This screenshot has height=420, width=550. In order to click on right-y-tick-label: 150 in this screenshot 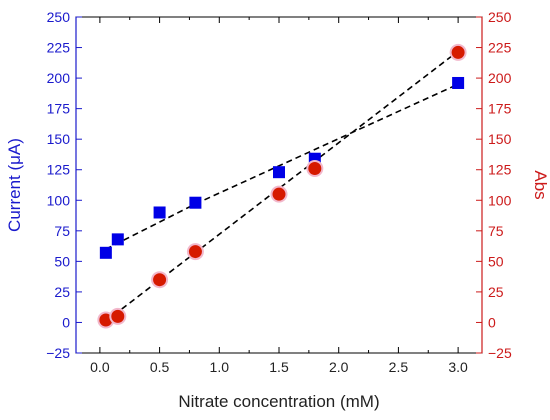, I will do `click(500, 139)`.